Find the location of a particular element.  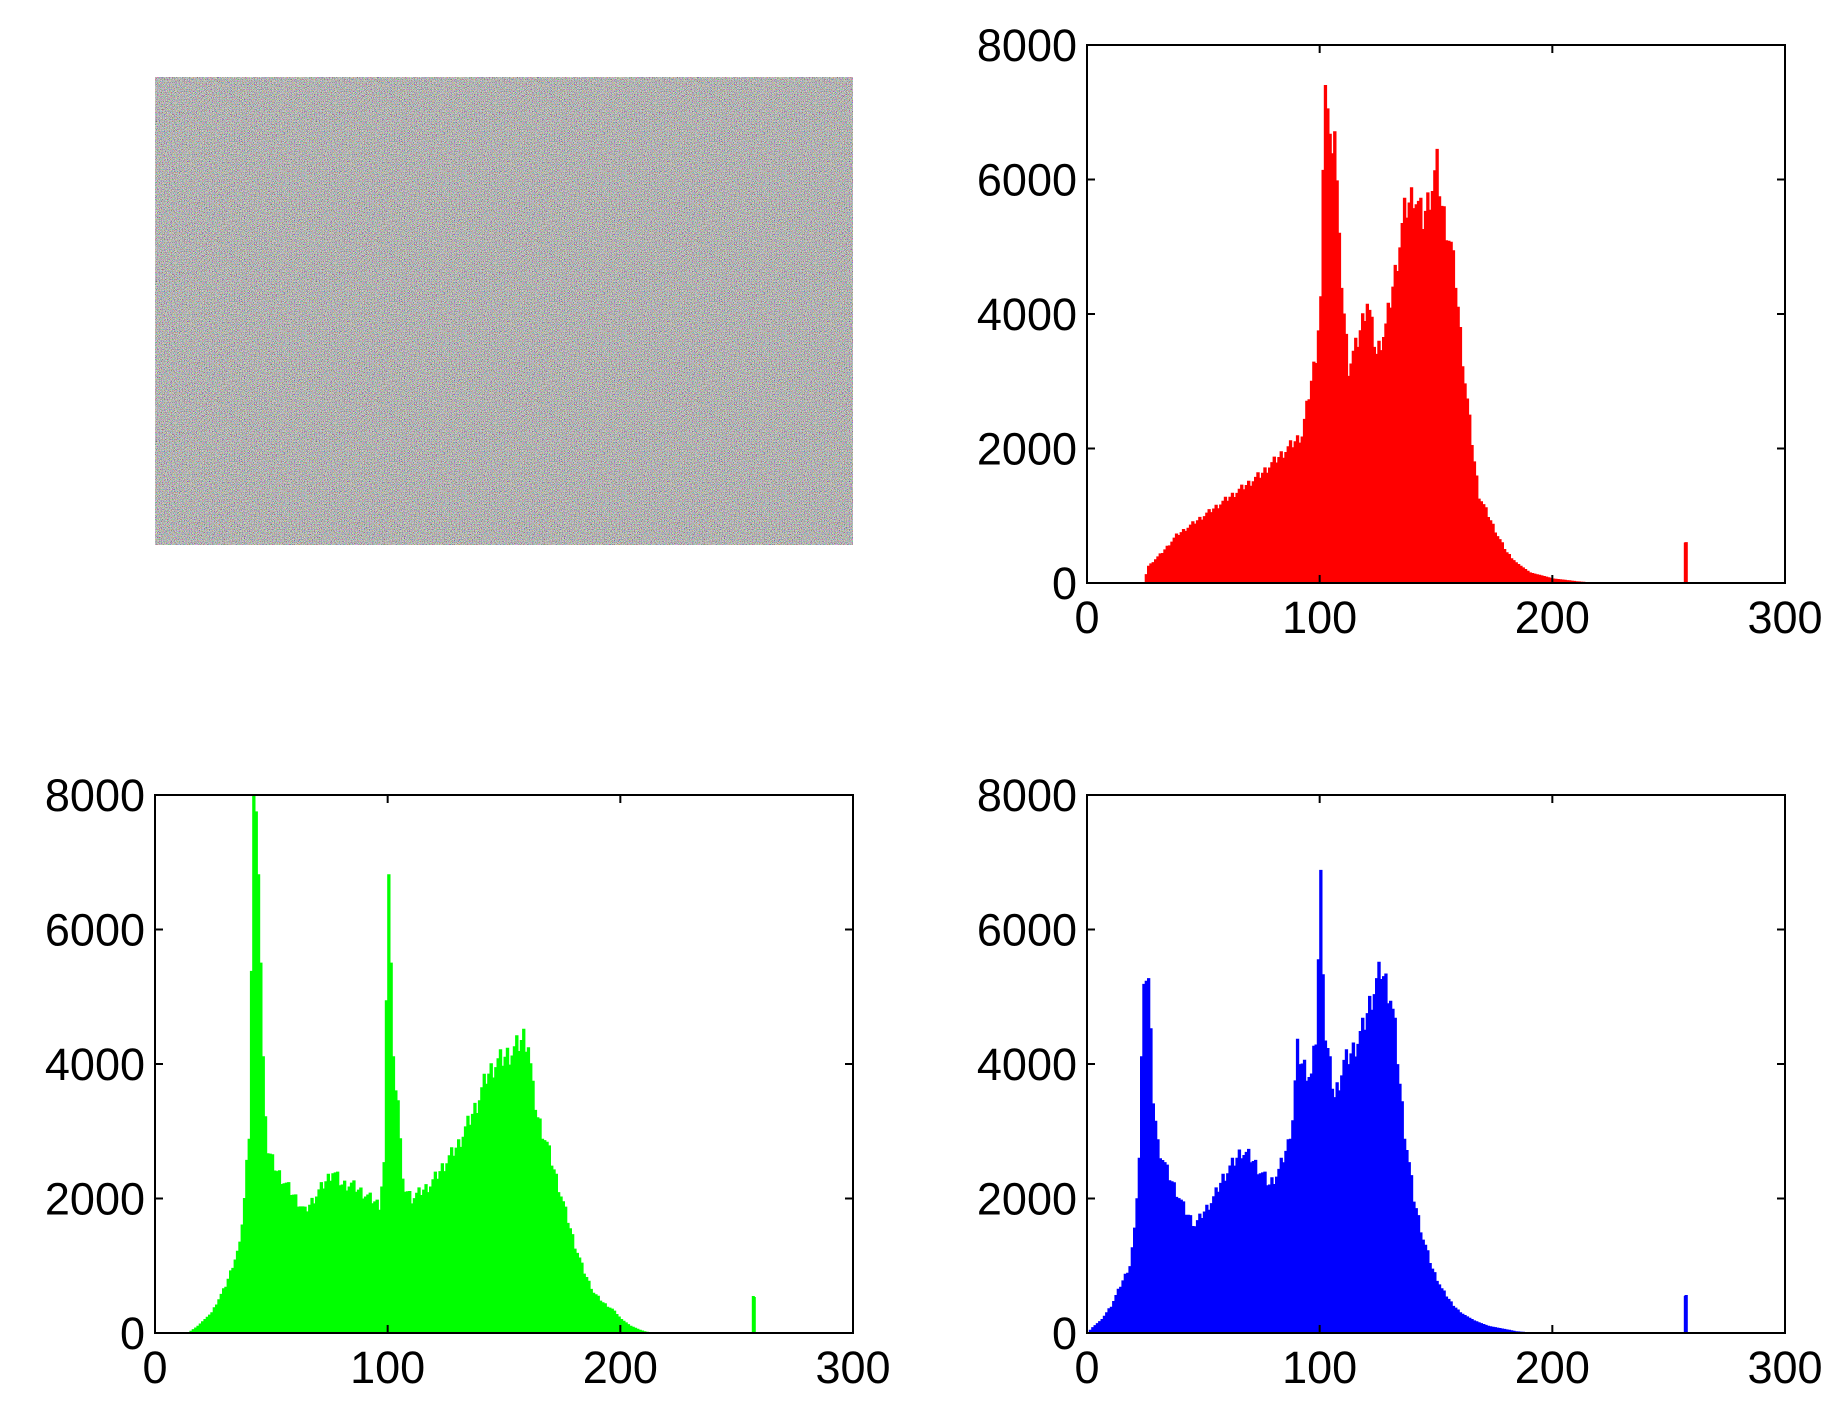

noise-image-texture is located at coordinates (504, 311).